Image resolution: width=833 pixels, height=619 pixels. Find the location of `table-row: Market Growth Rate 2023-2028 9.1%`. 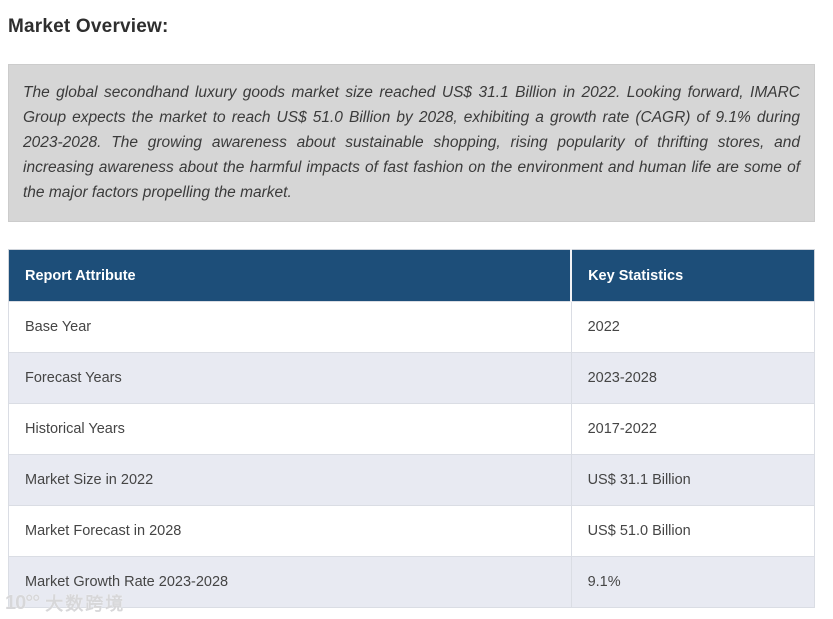

table-row: Market Growth Rate 2023-2028 9.1% is located at coordinates (412, 582).